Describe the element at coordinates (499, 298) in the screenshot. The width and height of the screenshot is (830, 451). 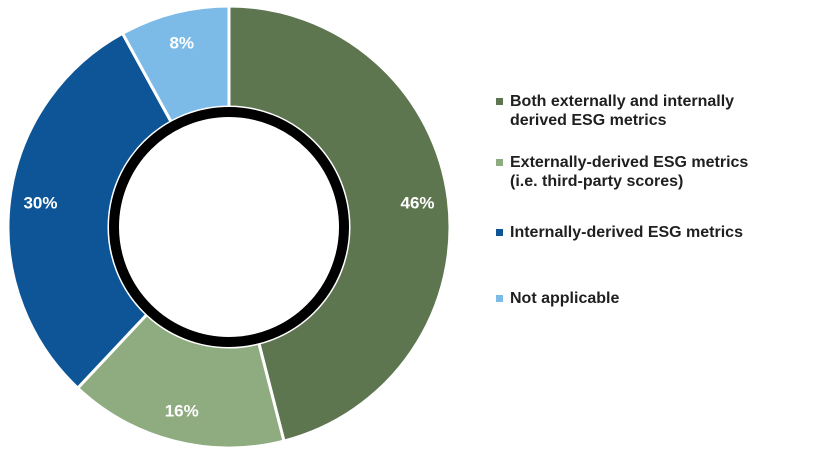
I see `legend-marker-not-applicable` at that location.